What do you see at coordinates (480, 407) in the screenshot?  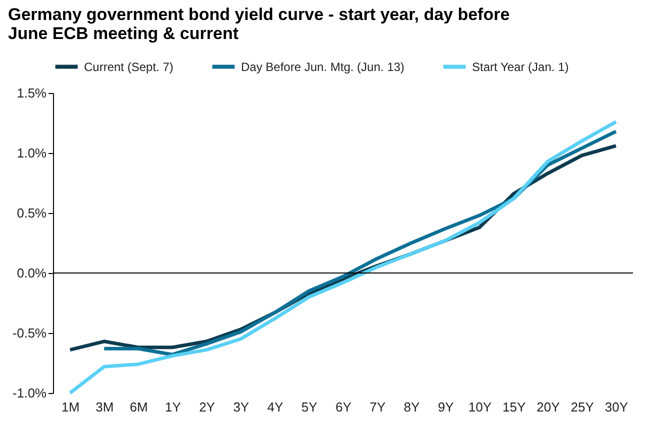 I see `x-tick-label: 10Y` at bounding box center [480, 407].